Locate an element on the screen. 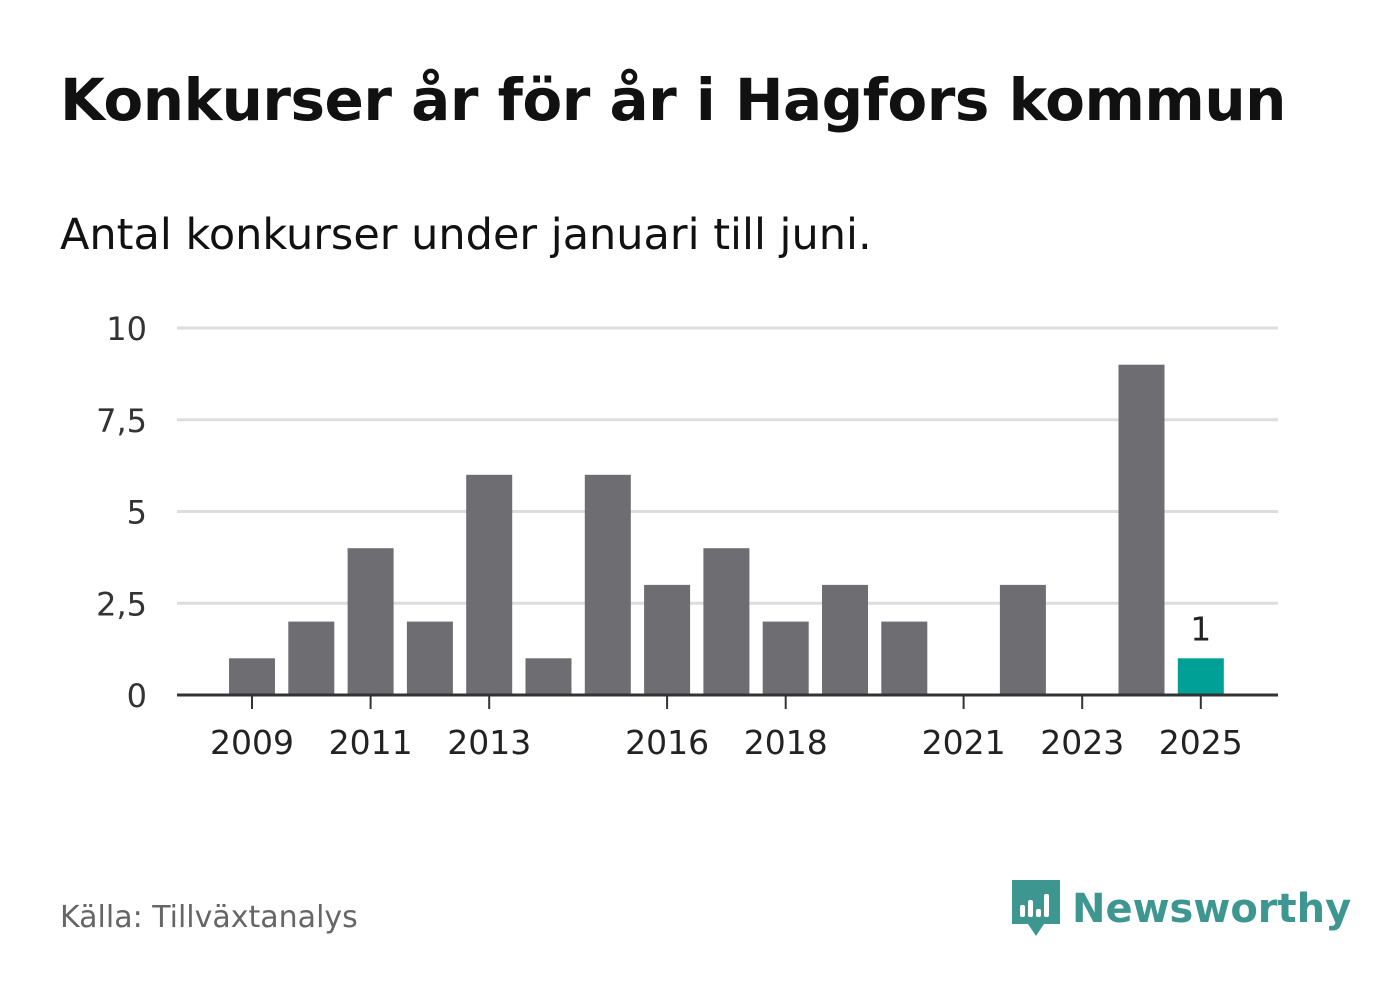 This screenshot has height=999, width=1382. bar-2024 is located at coordinates (1141, 529).